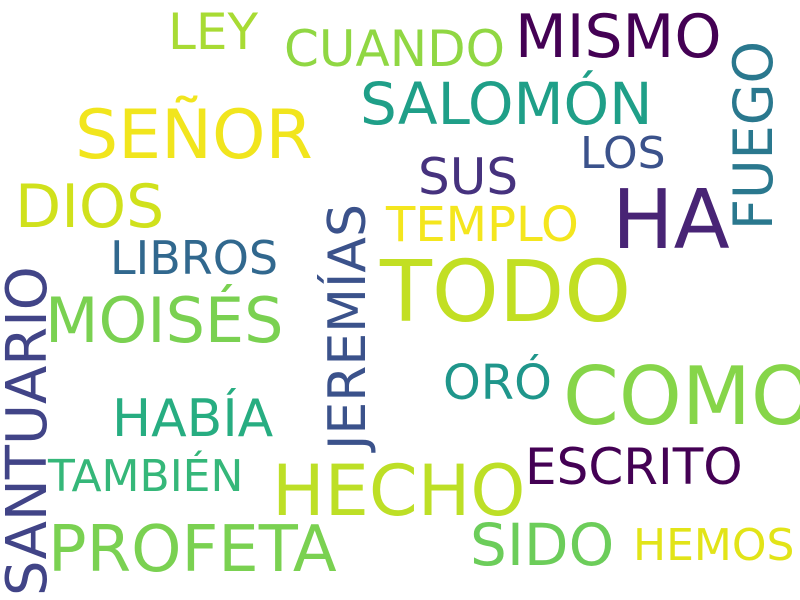 This screenshot has height=600, width=800. What do you see at coordinates (192, 550) in the screenshot?
I see `word-profeta: PROFETA` at bounding box center [192, 550].